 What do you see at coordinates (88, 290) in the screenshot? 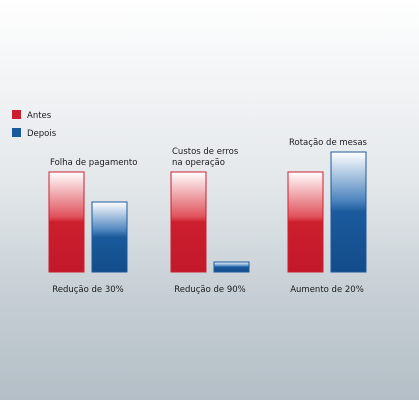
I see `annotation-1: Redução de 30%` at bounding box center [88, 290].